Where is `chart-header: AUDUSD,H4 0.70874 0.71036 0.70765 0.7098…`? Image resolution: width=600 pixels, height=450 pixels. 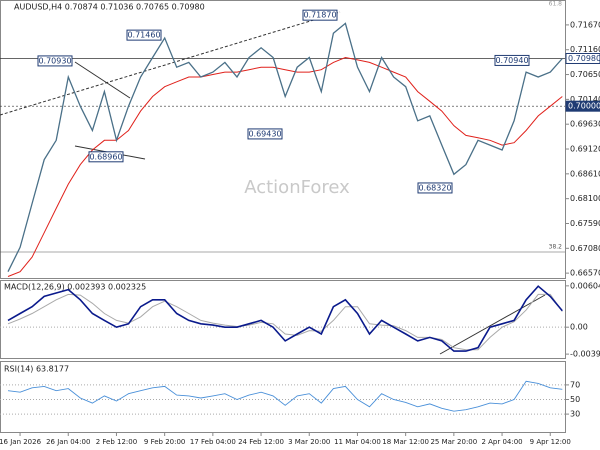 chart-header: AUDUSD,H4 0.70874 0.71036 0.70765 0.7098… is located at coordinates (109, 7).